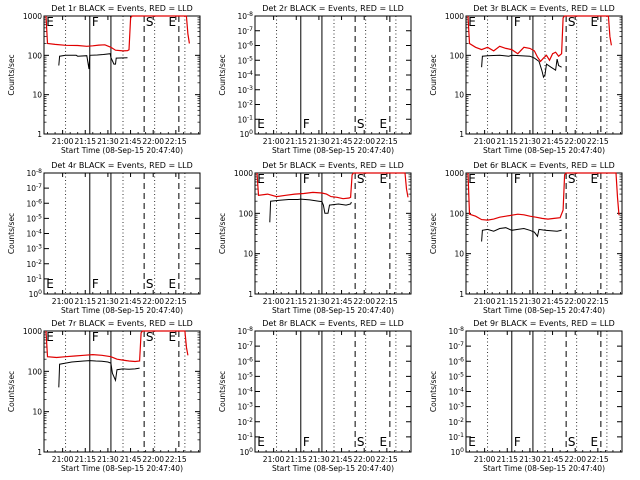 The image size is (640, 480). I want to click on y-tick-label: 10⁻², so click(456, 422).